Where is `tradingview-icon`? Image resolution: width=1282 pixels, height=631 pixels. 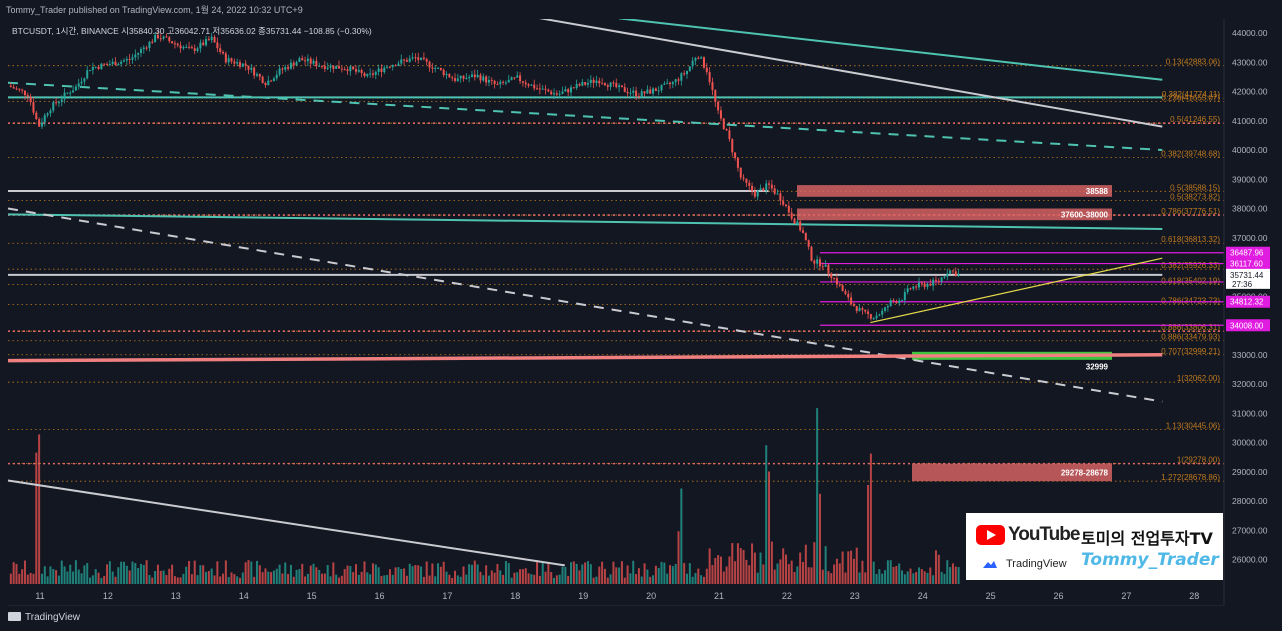
tradingview-icon is located at coordinates (14, 616).